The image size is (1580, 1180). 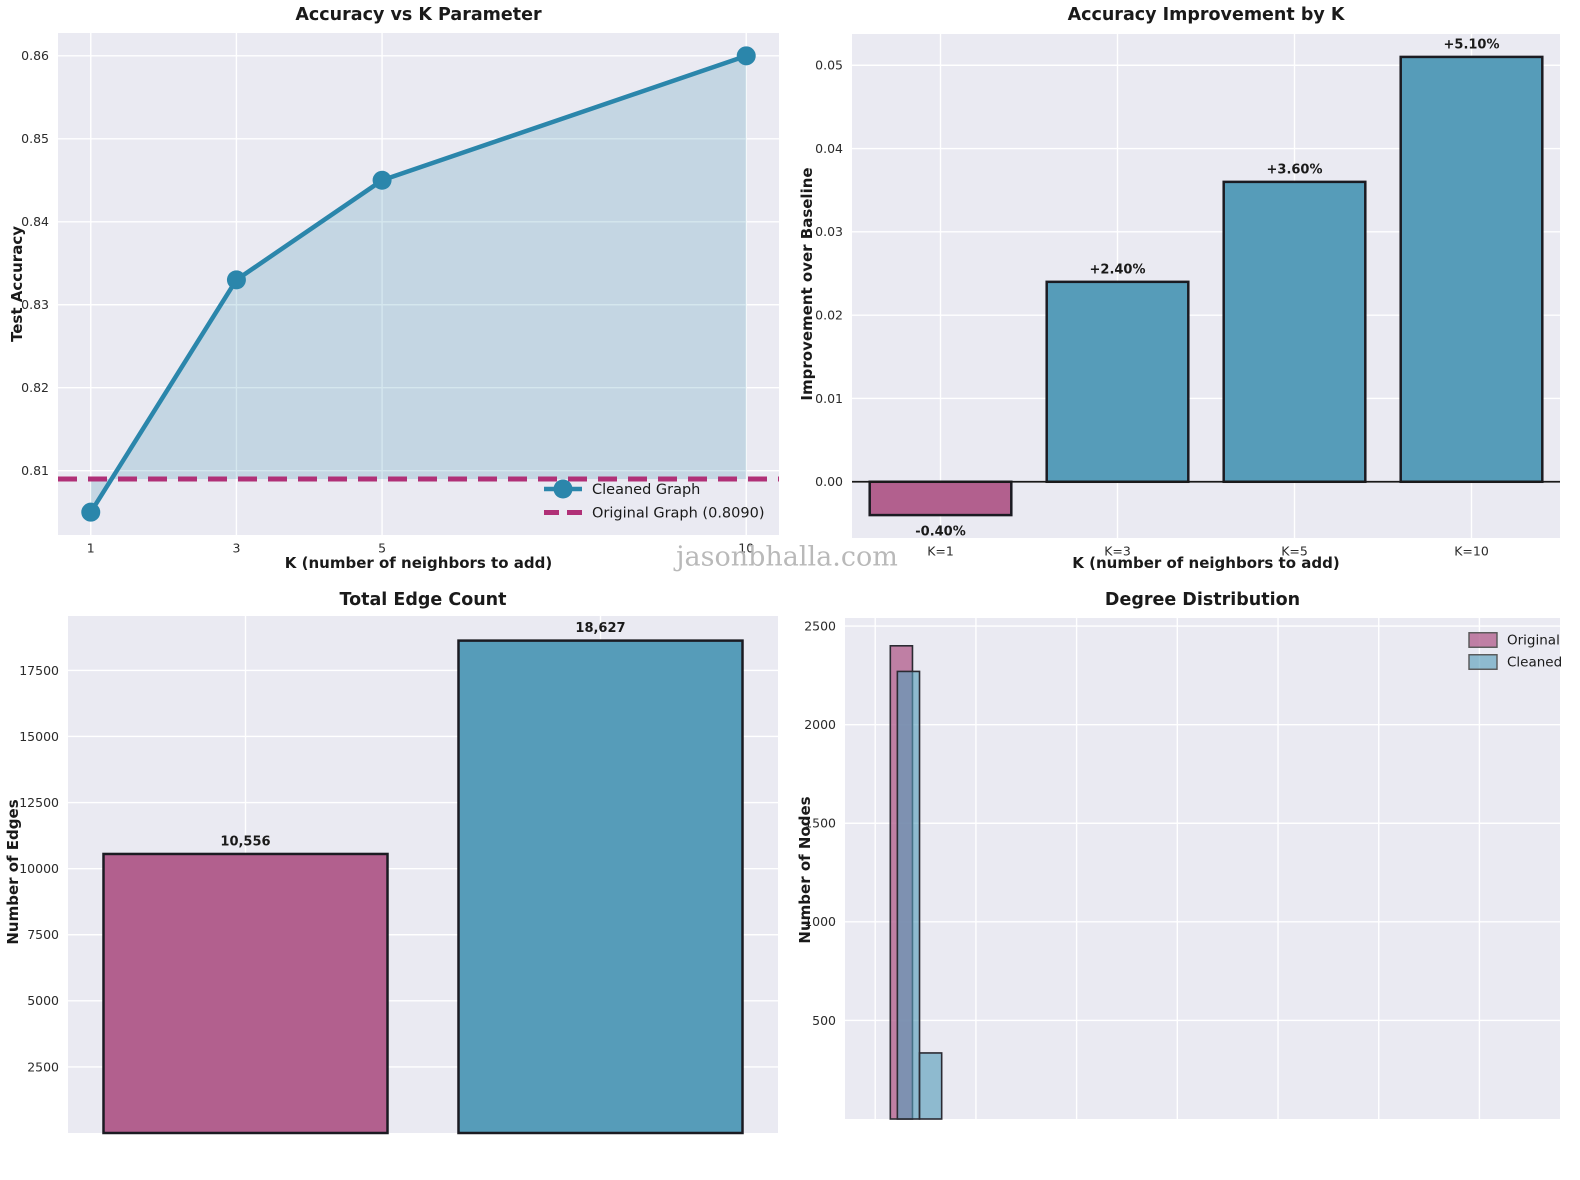 What do you see at coordinates (39, 868) in the screenshot?
I see `ytick-label: 10000` at bounding box center [39, 868].